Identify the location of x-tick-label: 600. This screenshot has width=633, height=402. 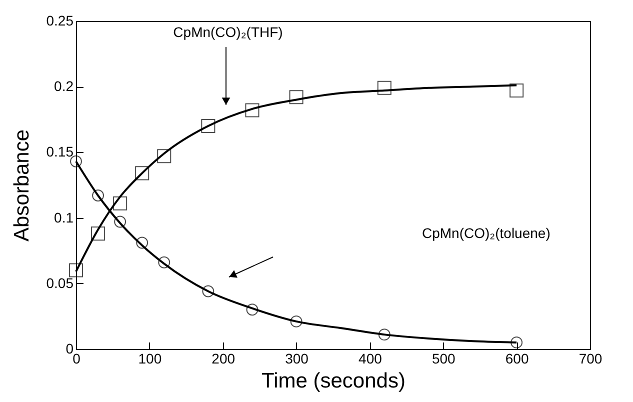
(517, 358).